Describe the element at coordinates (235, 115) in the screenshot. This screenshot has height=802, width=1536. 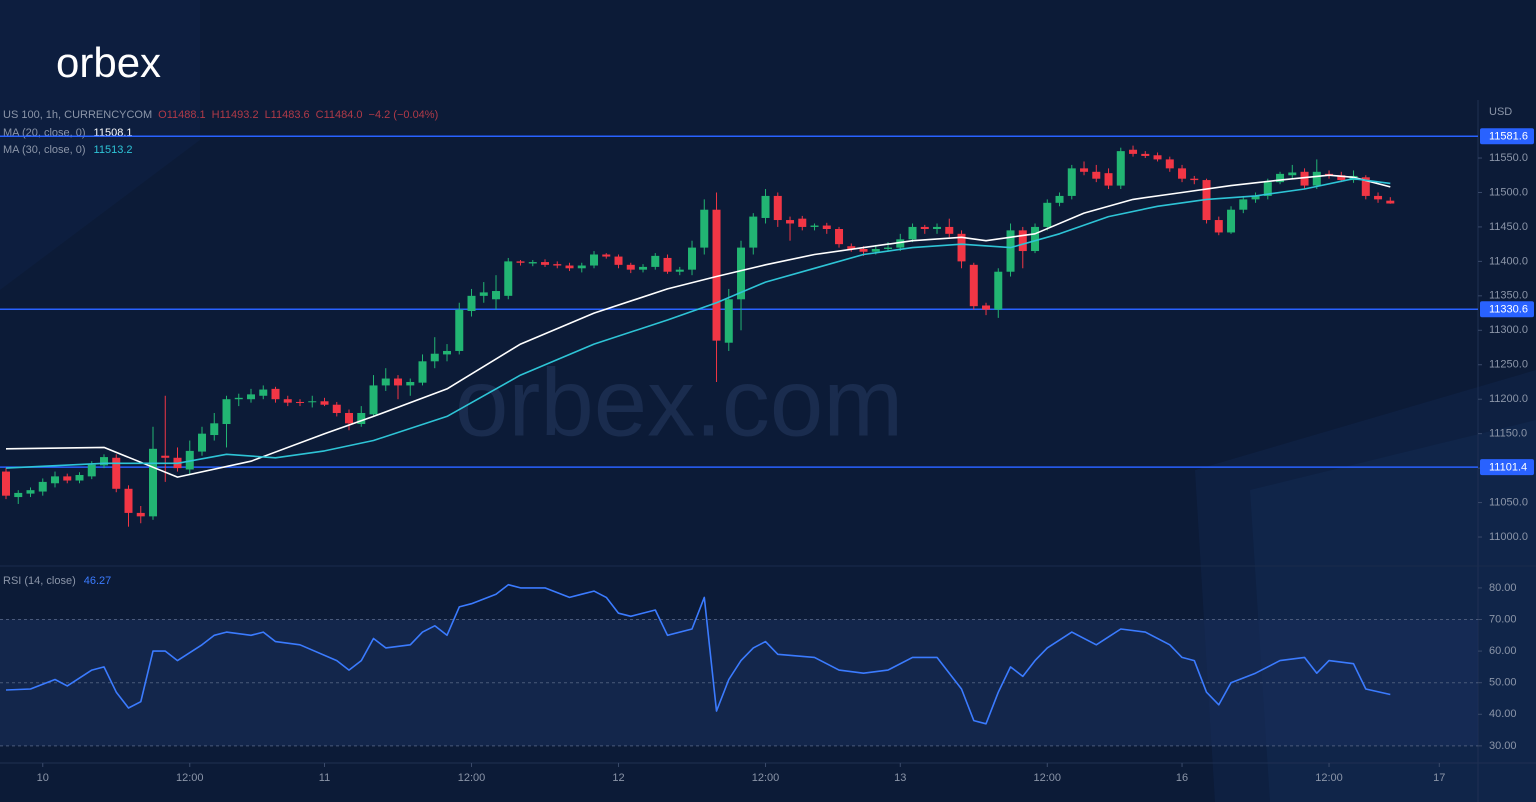
I see `high-label: H11493.2` at that location.